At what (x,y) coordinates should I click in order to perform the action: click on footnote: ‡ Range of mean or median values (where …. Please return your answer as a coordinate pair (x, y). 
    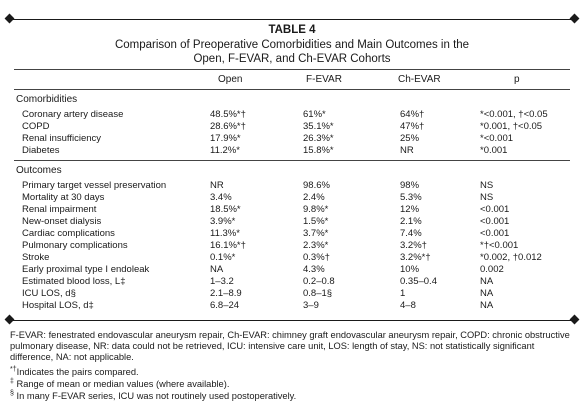
    Looking at the image, I should click on (119, 383).